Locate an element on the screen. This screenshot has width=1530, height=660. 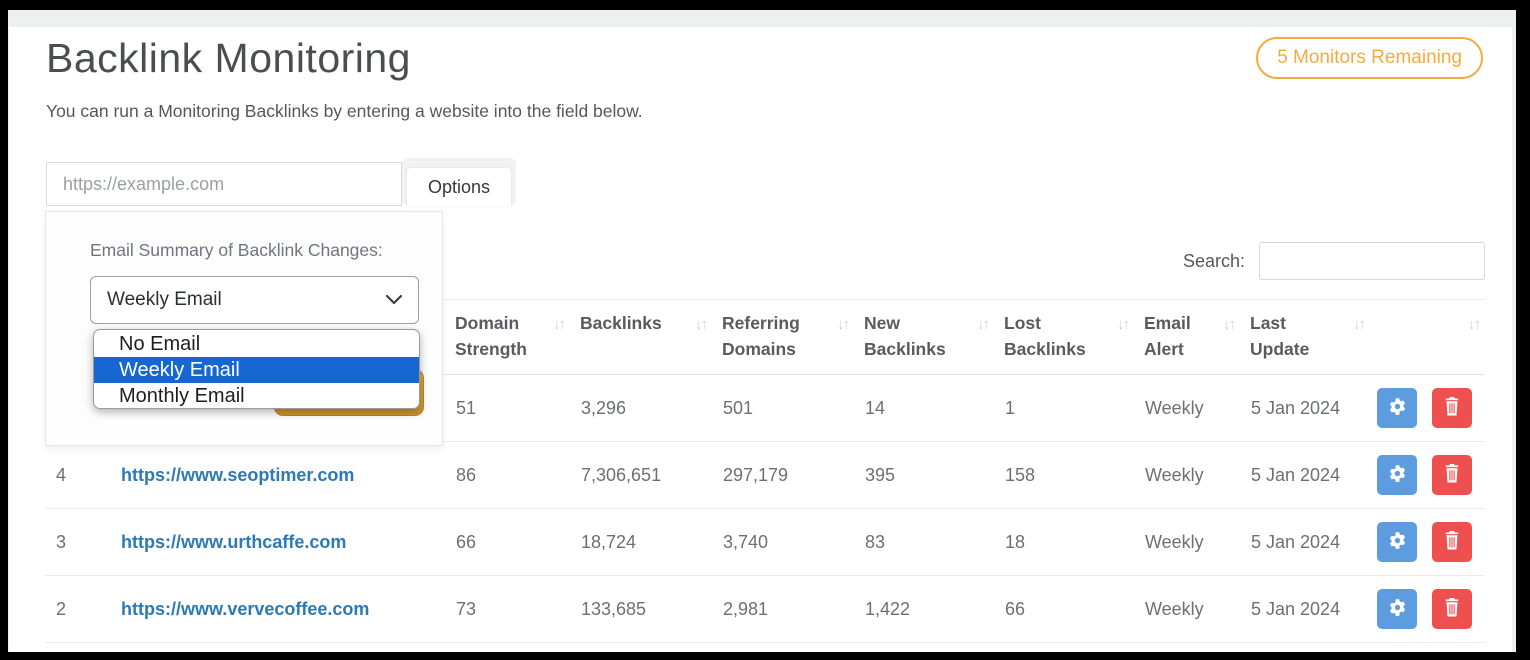
column-header-lost-backlinks: Lost Backlinks ↓↑ is located at coordinates (1064, 337).